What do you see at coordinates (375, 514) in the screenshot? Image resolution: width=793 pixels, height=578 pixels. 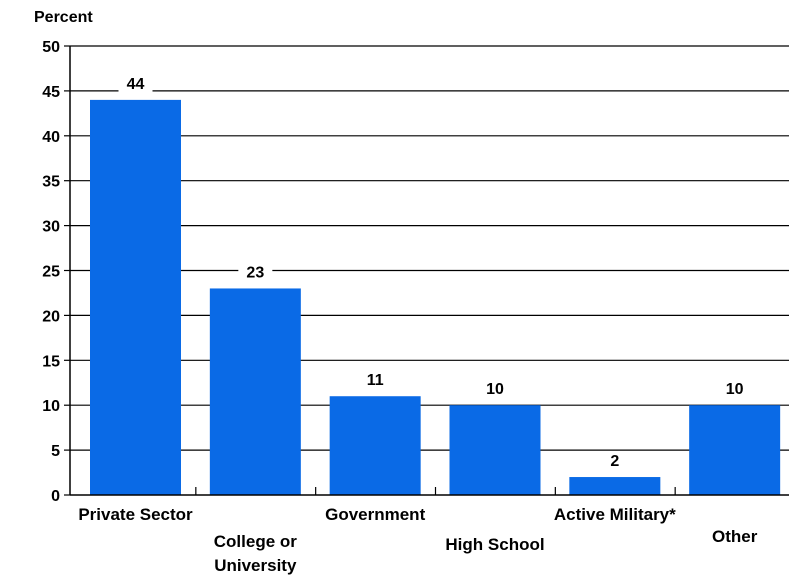 I see `category-label: Government` at bounding box center [375, 514].